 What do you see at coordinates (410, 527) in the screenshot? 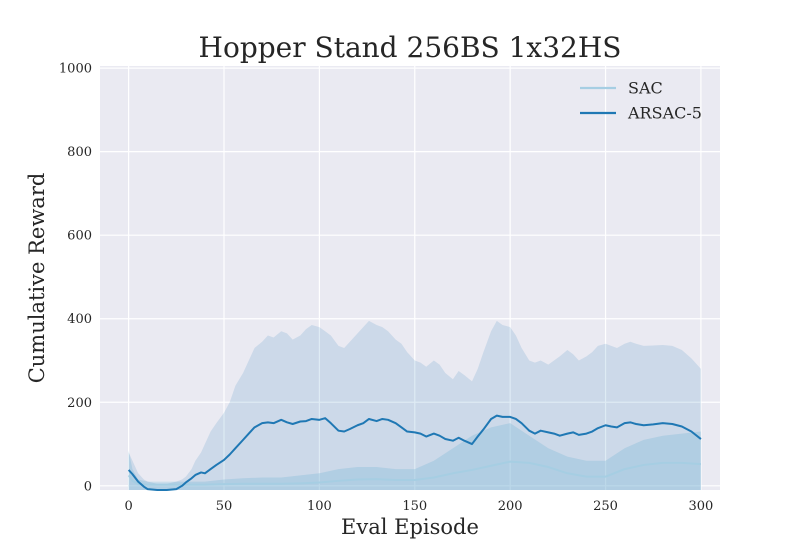
I see `x-axis-label: Eval Episode` at bounding box center [410, 527].